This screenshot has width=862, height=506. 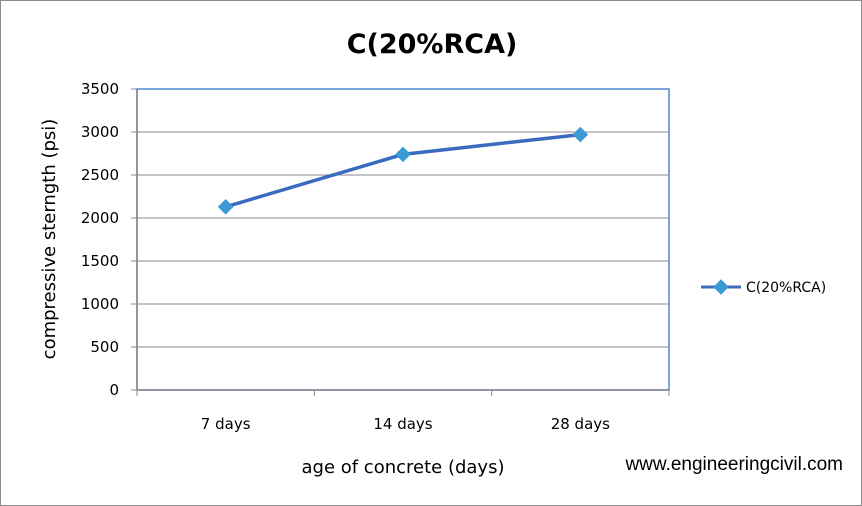 What do you see at coordinates (403, 170) in the screenshot?
I see `series-layer` at bounding box center [403, 170].